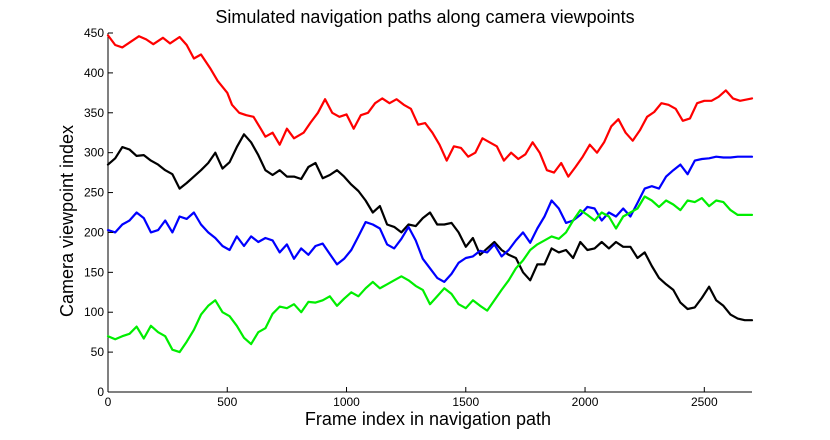 This screenshot has height=440, width=830. What do you see at coordinates (94, 113) in the screenshot?
I see `y-tick-label: 350` at bounding box center [94, 113].